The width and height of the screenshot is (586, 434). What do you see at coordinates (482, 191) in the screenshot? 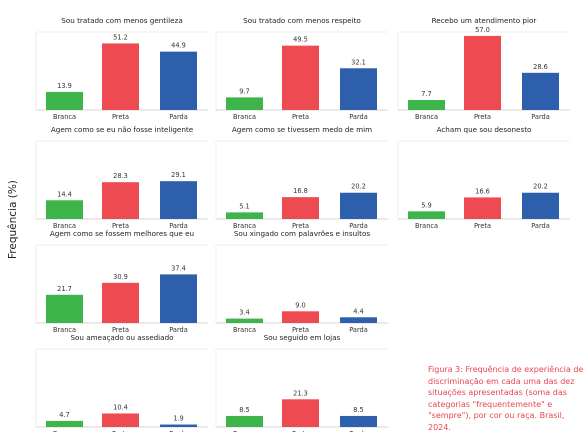
I see `data-label: 16.6` at bounding box center [482, 191].